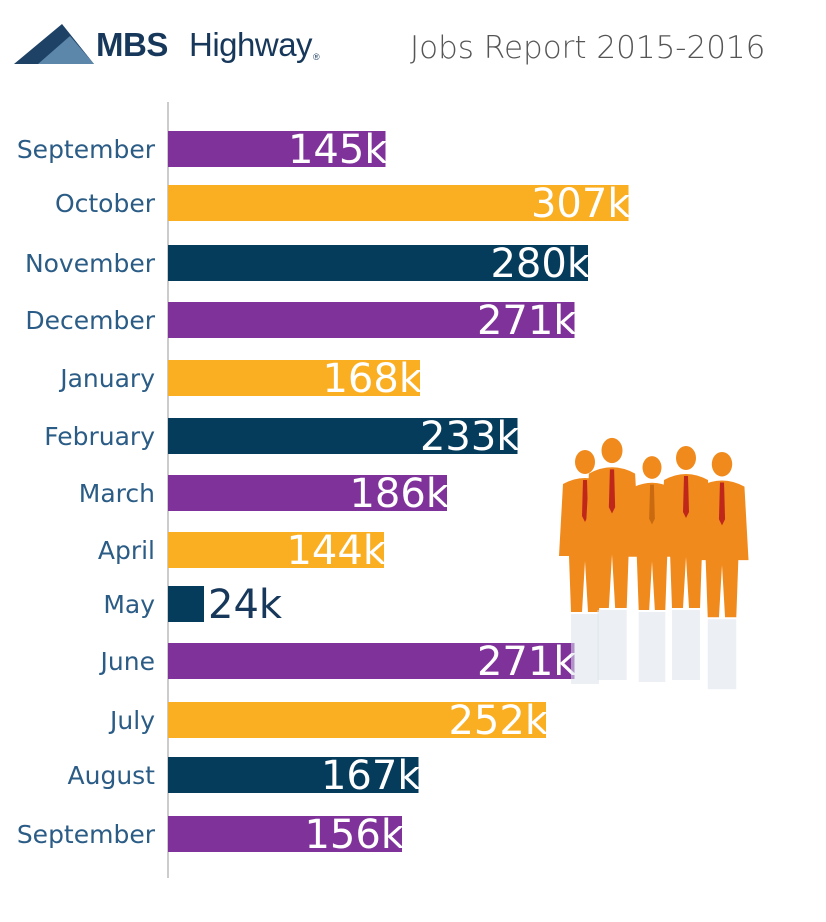 The width and height of the screenshot is (826, 922). I want to click on value-label: 167k, so click(371, 776).